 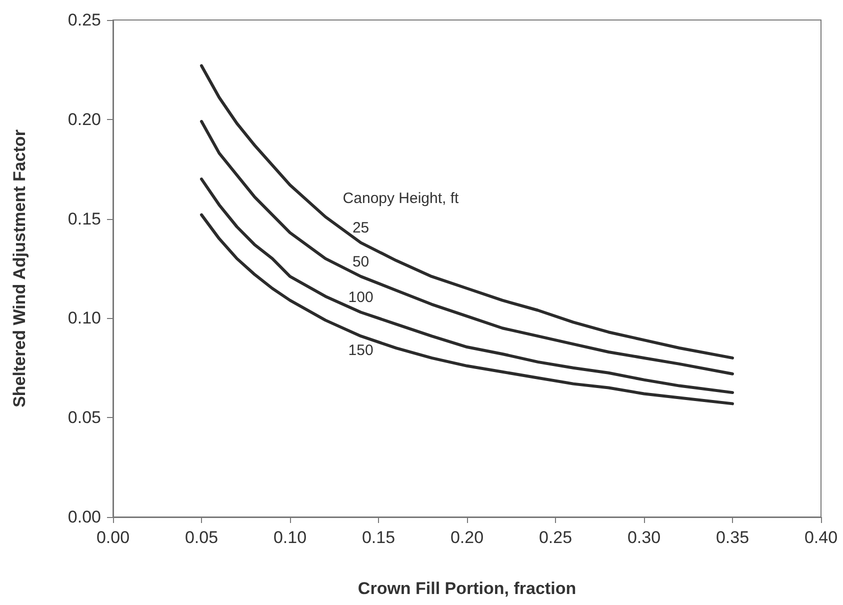 What do you see at coordinates (84, 20) in the screenshot?
I see `y-tick-label: 0.25` at bounding box center [84, 20].